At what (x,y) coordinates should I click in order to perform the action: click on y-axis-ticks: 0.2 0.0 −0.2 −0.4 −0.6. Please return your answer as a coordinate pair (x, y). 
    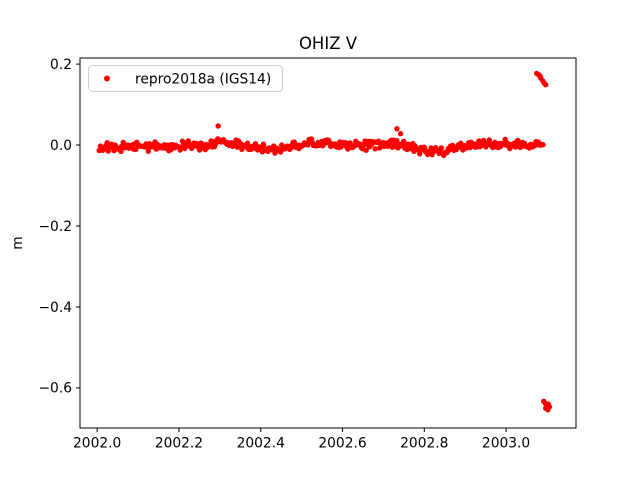
    Looking at the image, I should click on (59, 227).